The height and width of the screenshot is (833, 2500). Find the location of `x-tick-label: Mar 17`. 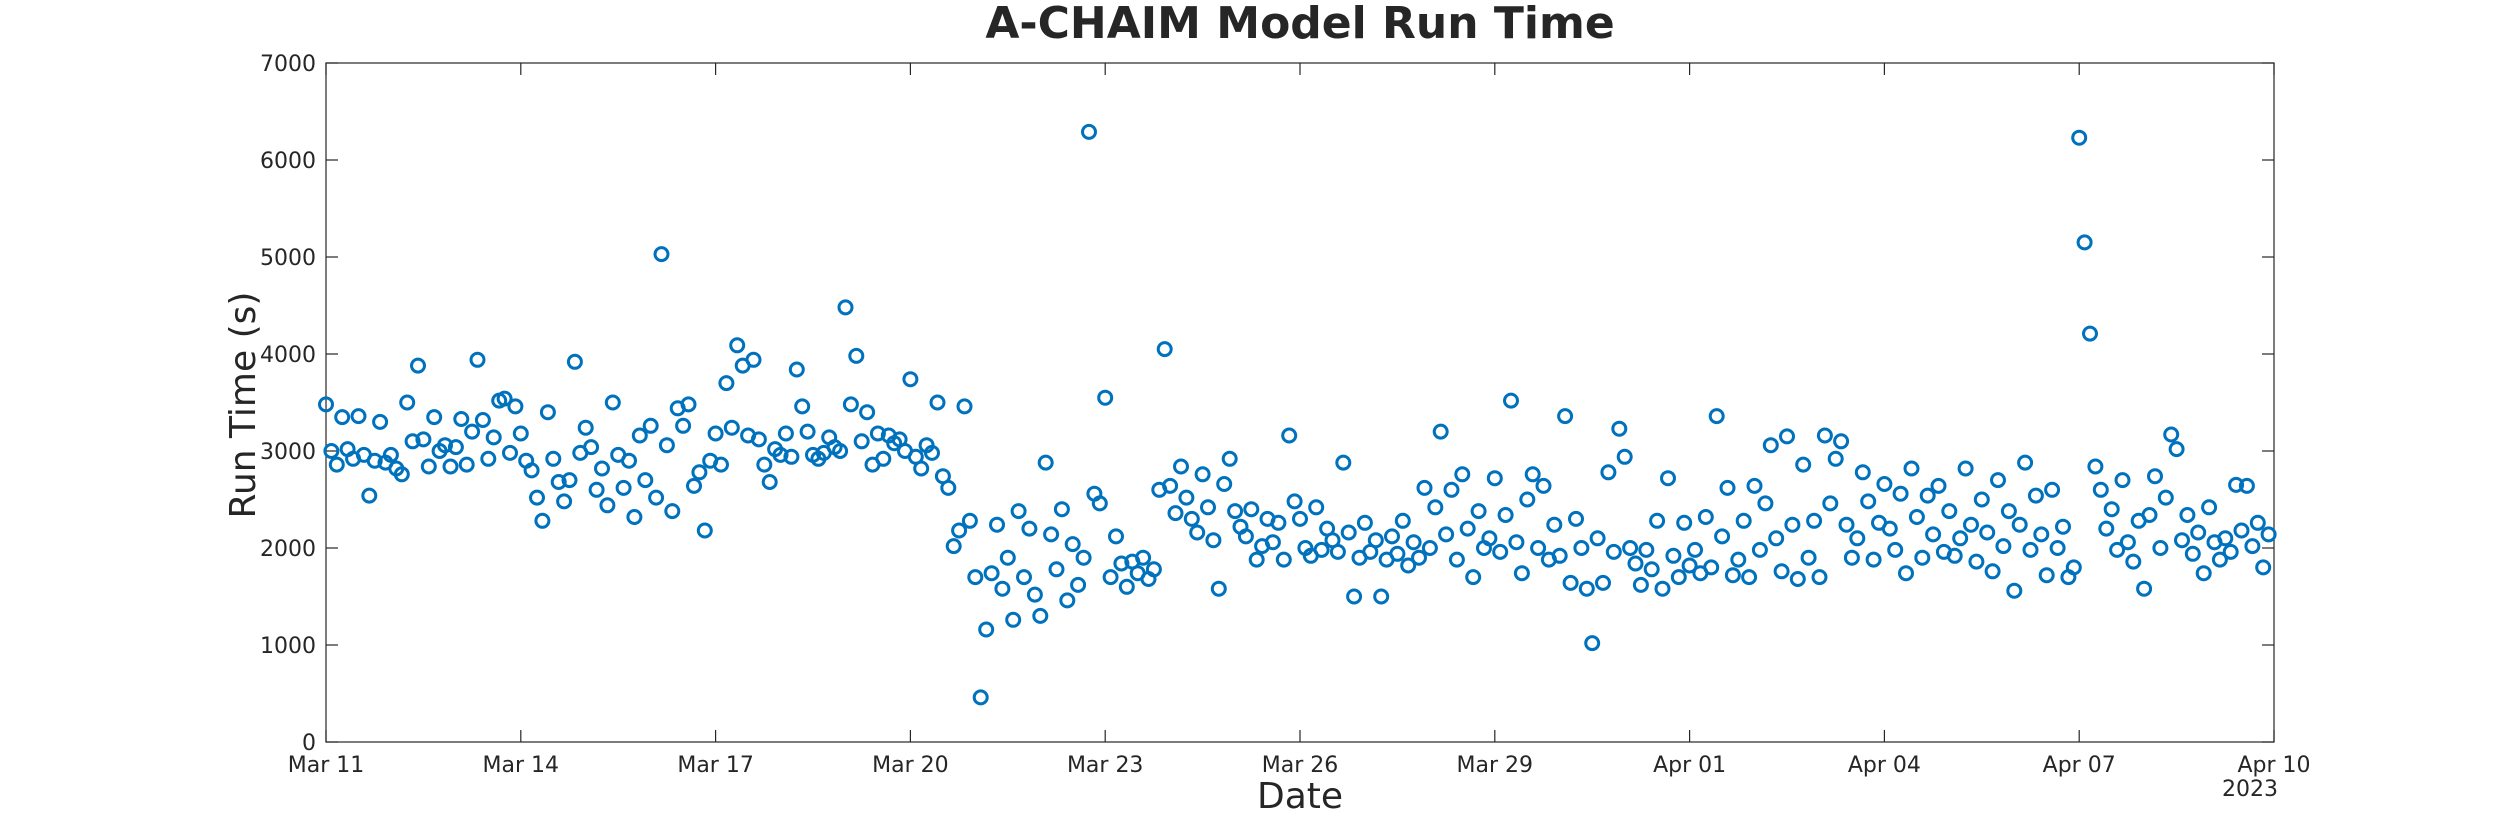

x-tick-label: Mar 17 is located at coordinates (715, 765).